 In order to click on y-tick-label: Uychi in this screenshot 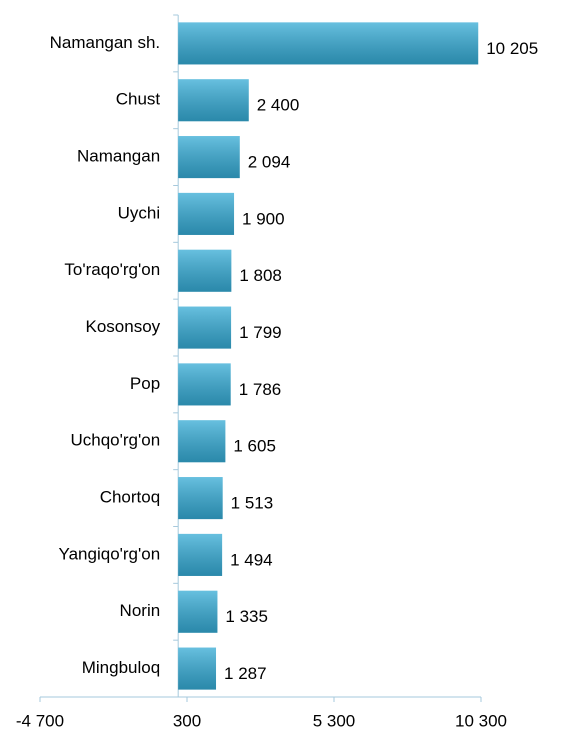, I will do `click(139, 212)`.